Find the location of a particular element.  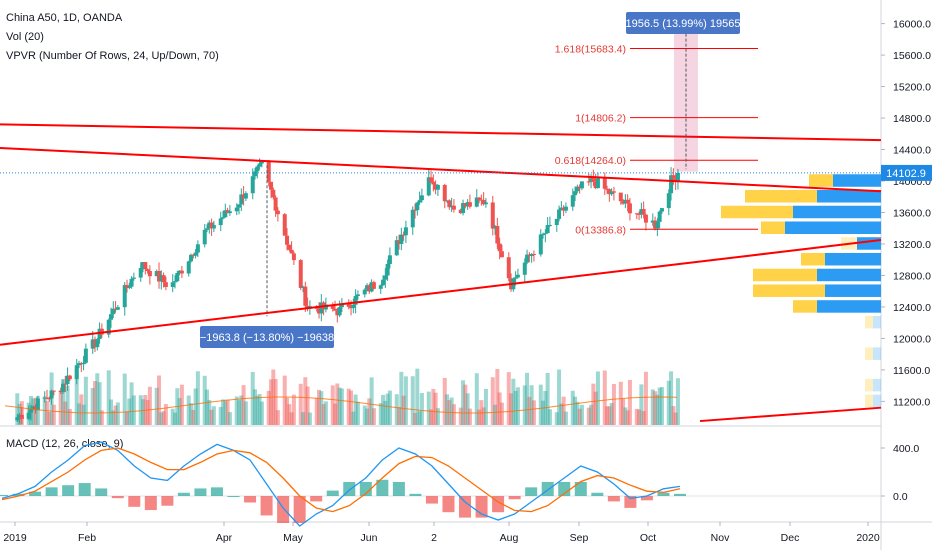

price-tick-label: 14800.0 is located at coordinates (912, 119).